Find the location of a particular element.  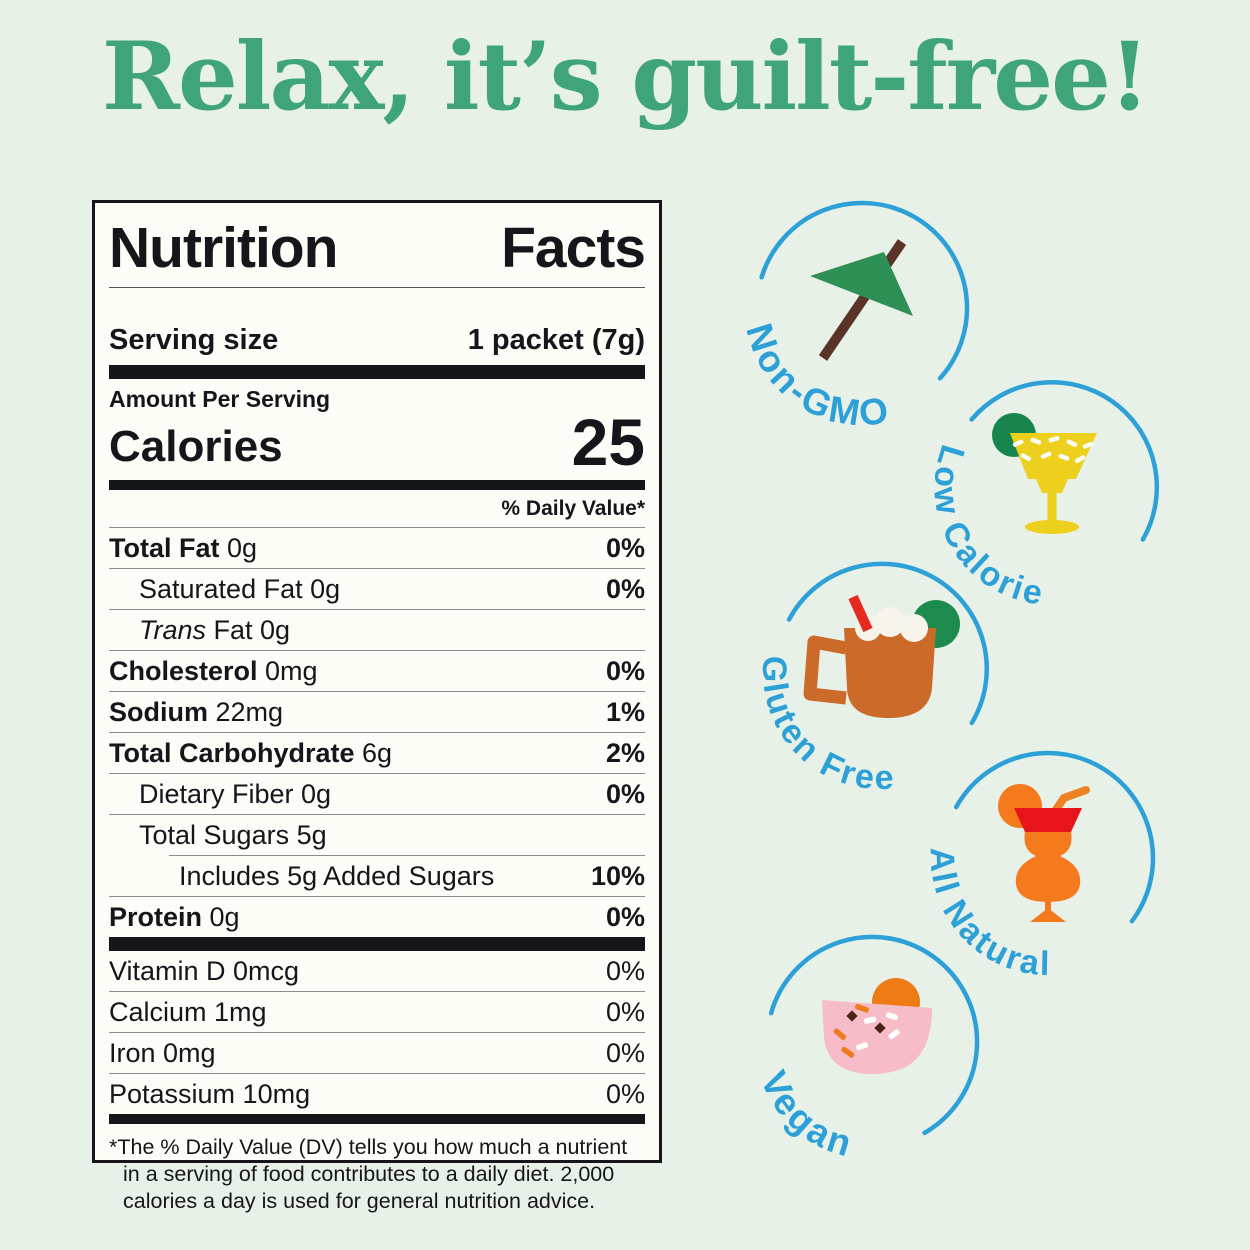

label-title-word-1: Nutrition is located at coordinates (223, 248).